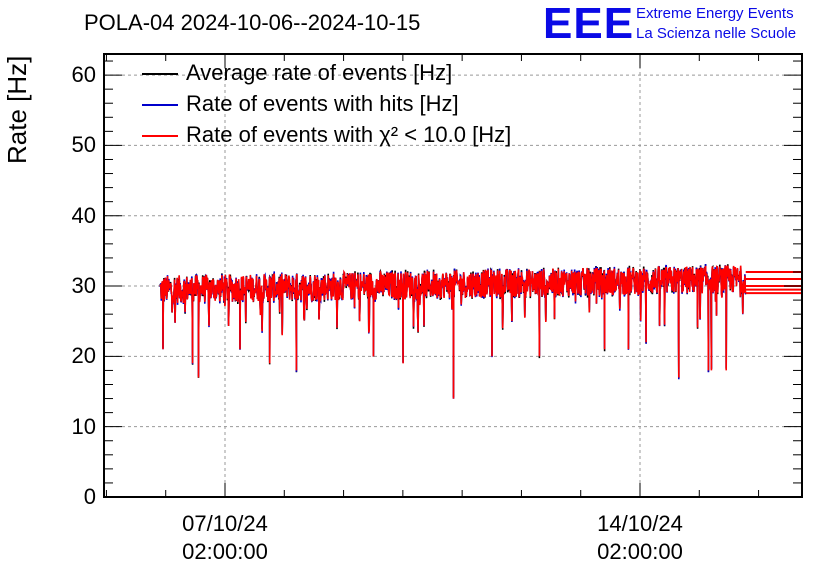  What do you see at coordinates (83, 215) in the screenshot?
I see `y-tick-label: 40` at bounding box center [83, 215].